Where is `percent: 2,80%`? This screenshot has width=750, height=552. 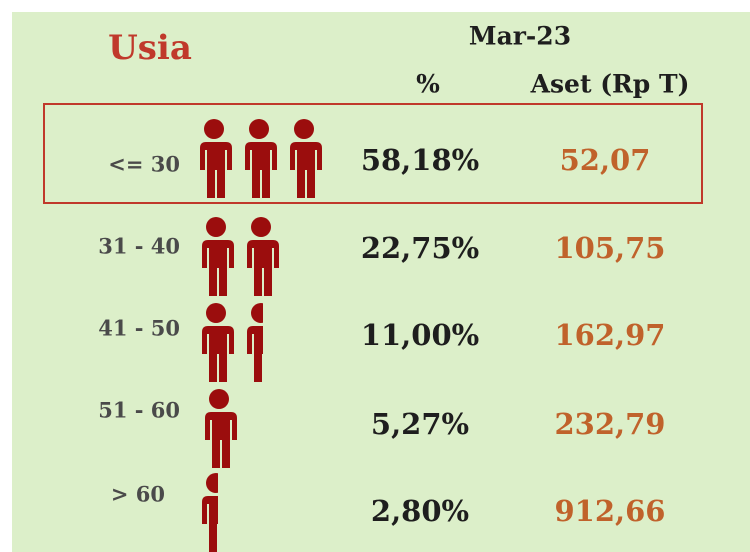 percent: 2,80% is located at coordinates (420, 511).